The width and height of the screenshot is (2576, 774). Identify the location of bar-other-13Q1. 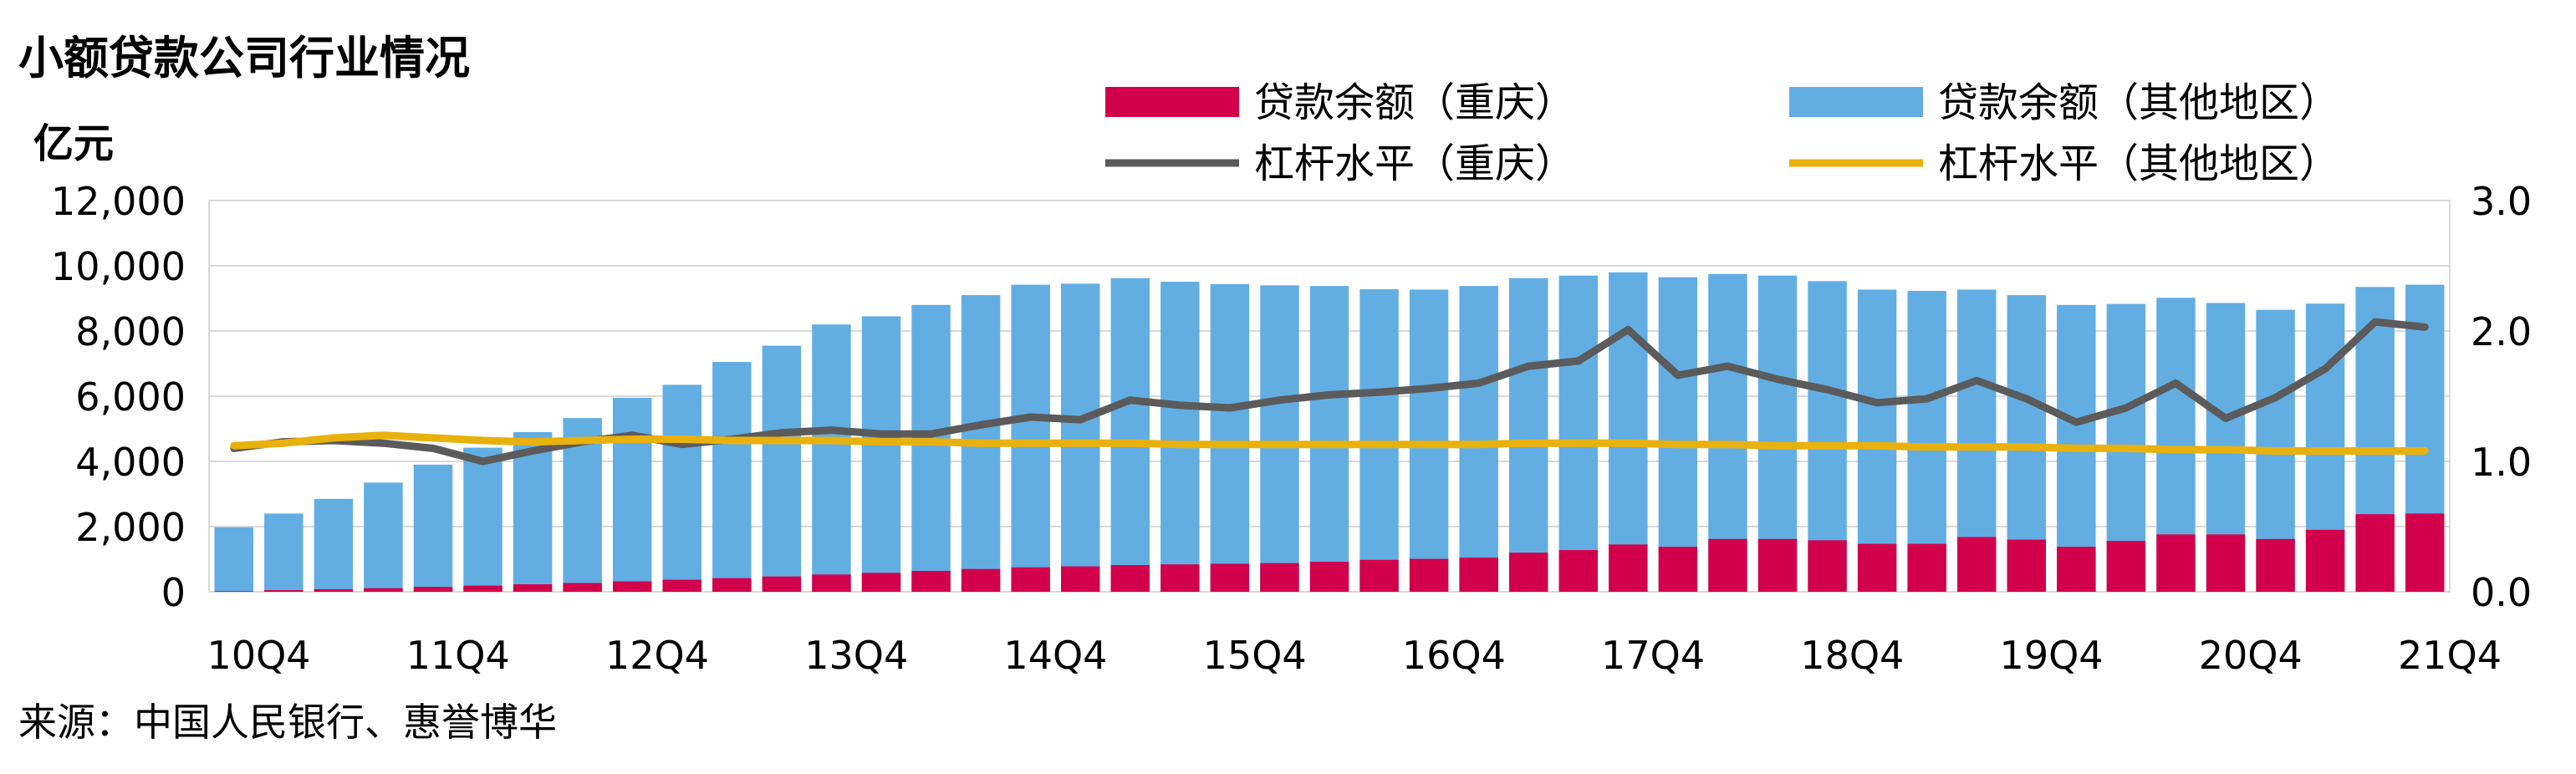
(682, 488).